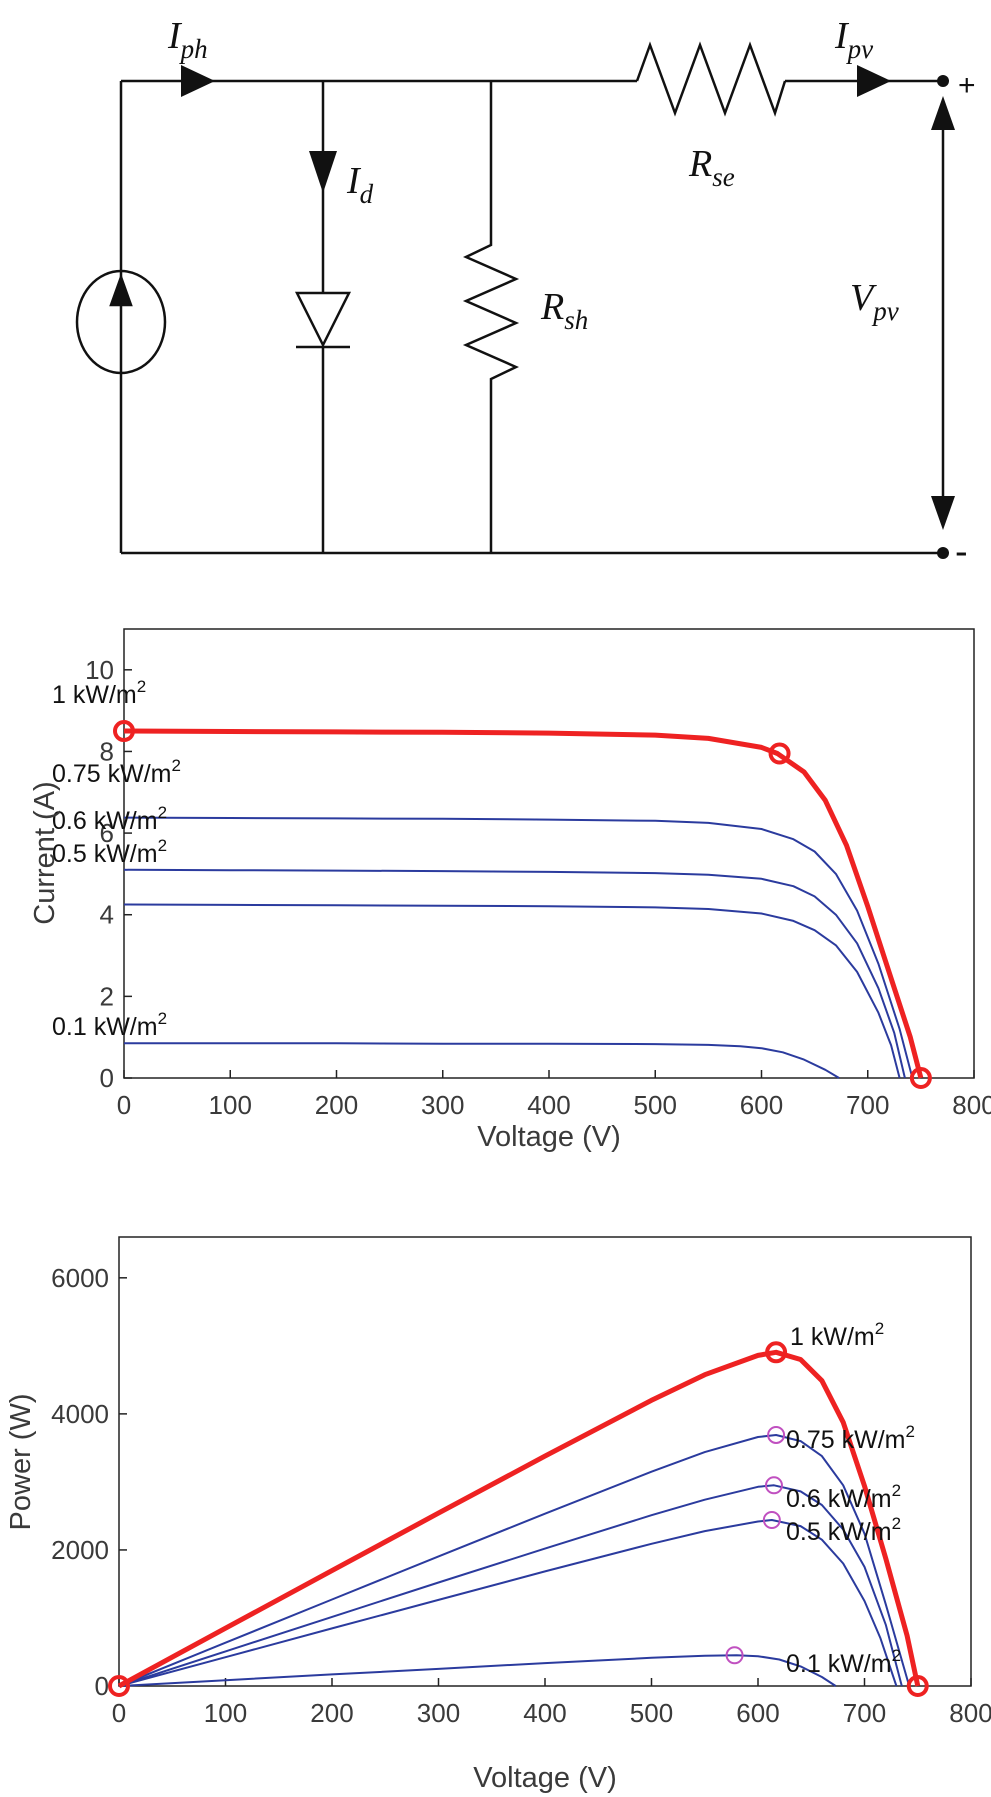 This screenshot has height=1797, width=991. I want to click on iv-curve-label: 1 kW/m2, so click(99, 693).